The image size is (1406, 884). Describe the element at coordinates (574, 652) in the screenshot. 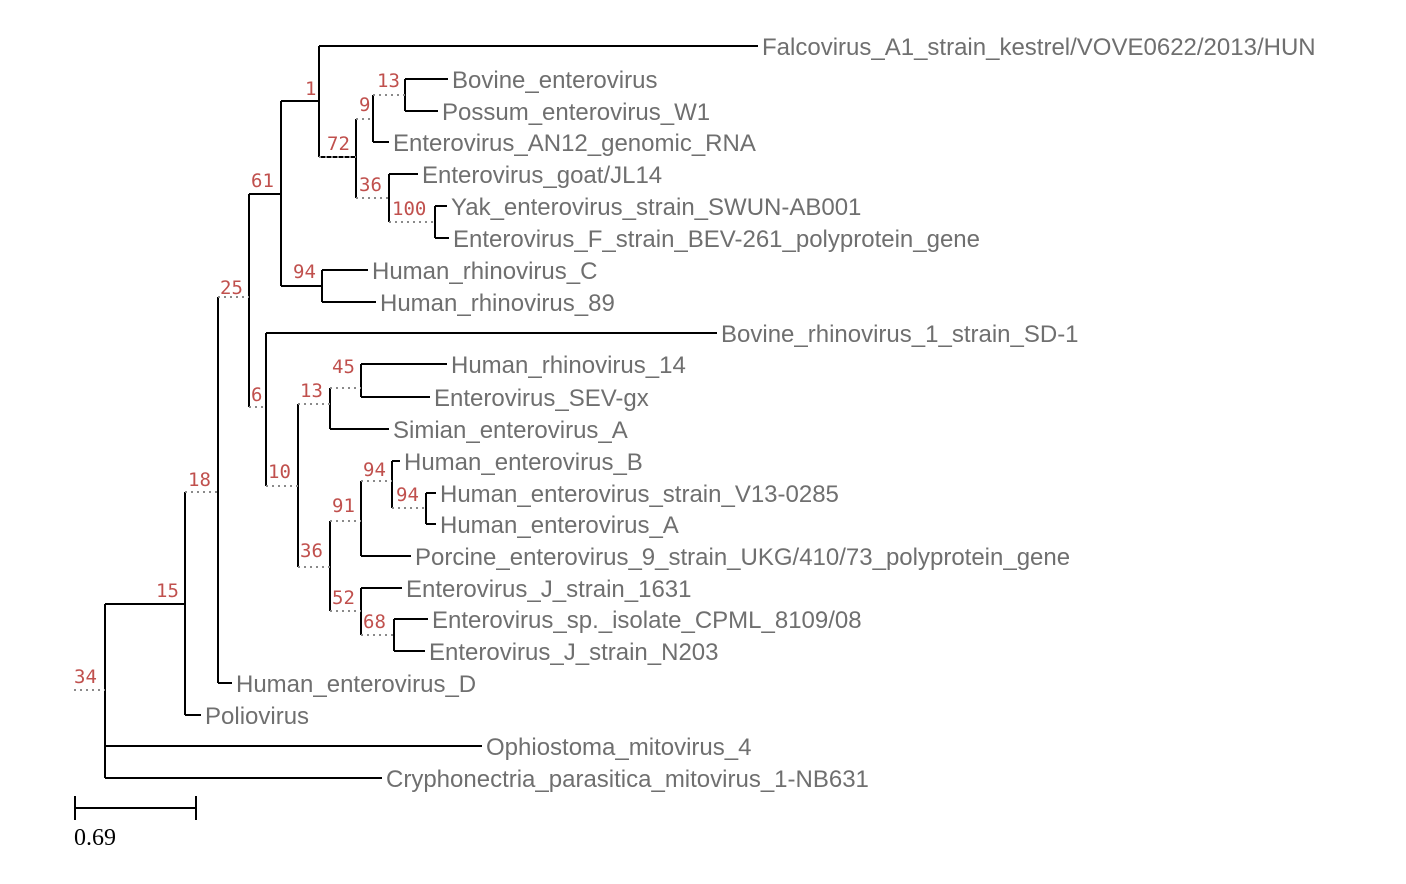

I see `leaf-label: Enterovirus_J_strain_N203` at that location.